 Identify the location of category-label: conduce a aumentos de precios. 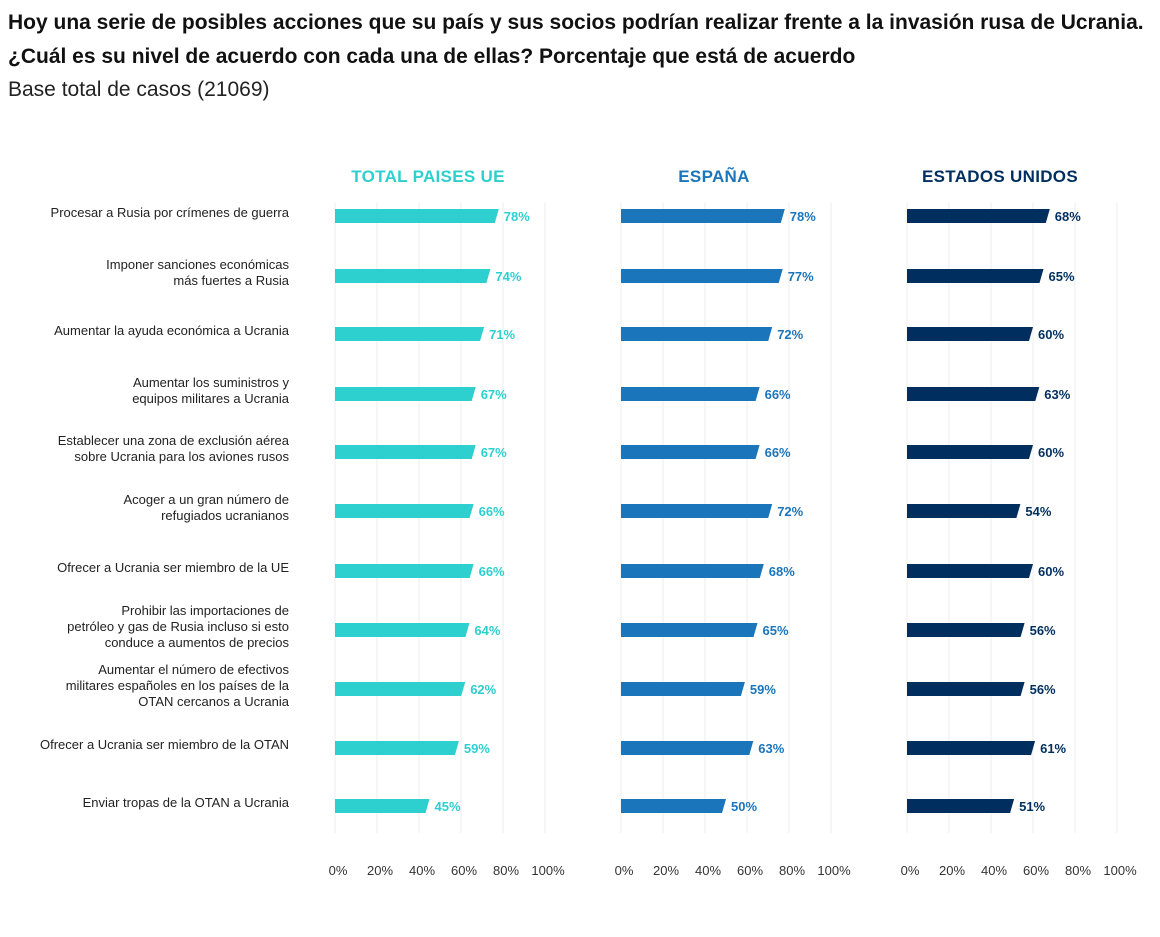
(197, 642).